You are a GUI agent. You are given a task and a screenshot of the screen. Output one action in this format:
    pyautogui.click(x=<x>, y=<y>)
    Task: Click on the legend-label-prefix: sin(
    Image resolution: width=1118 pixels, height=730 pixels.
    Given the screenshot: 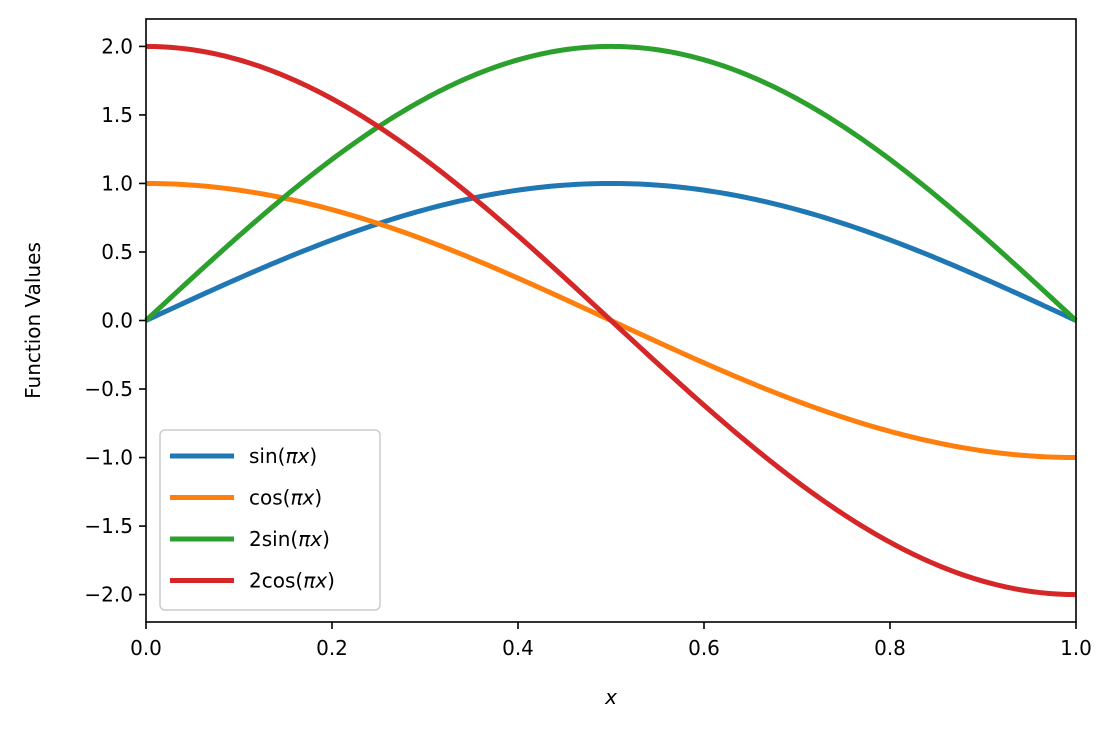 What is the action you would take?
    pyautogui.click(x=267, y=456)
    